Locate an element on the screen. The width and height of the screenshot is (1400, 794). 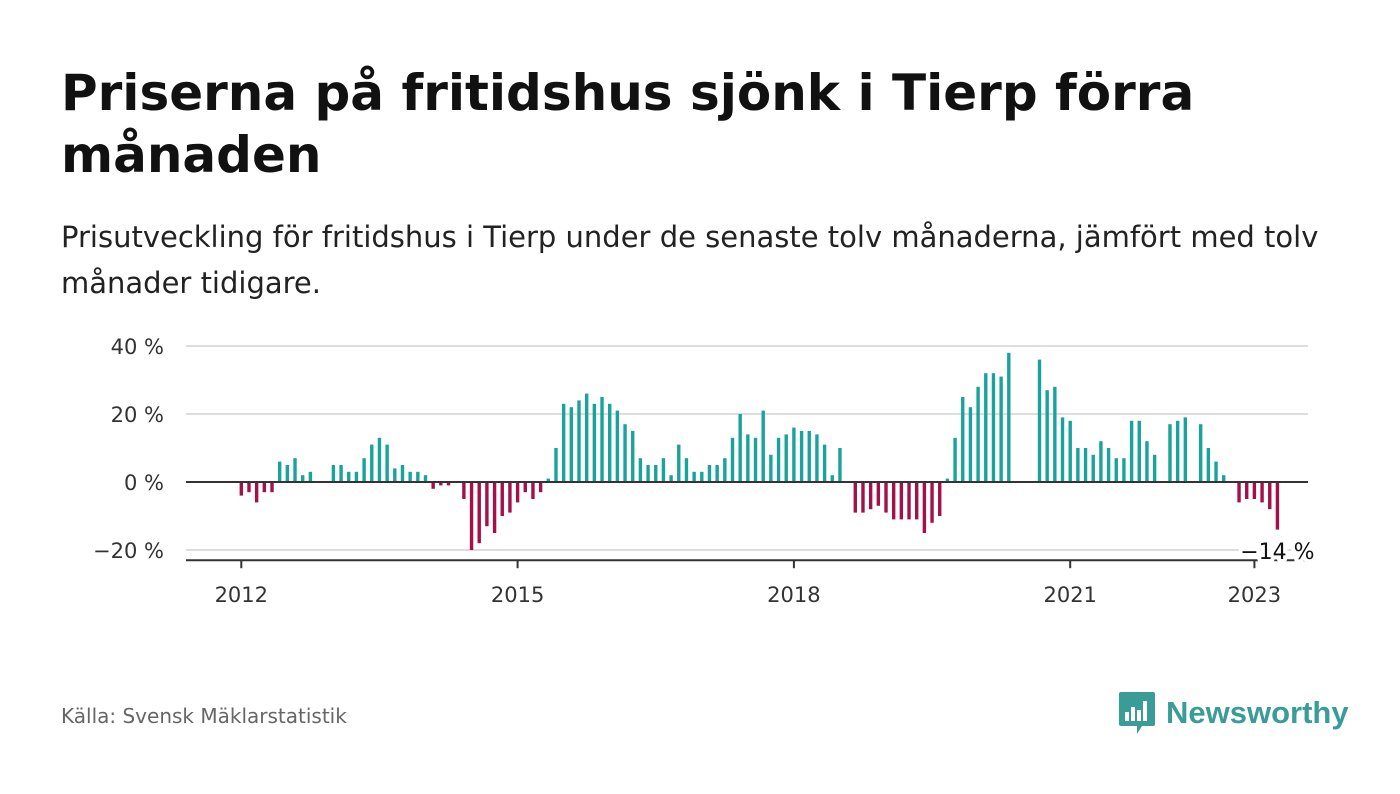
last-value-label: −14 % is located at coordinates (1277, 552).